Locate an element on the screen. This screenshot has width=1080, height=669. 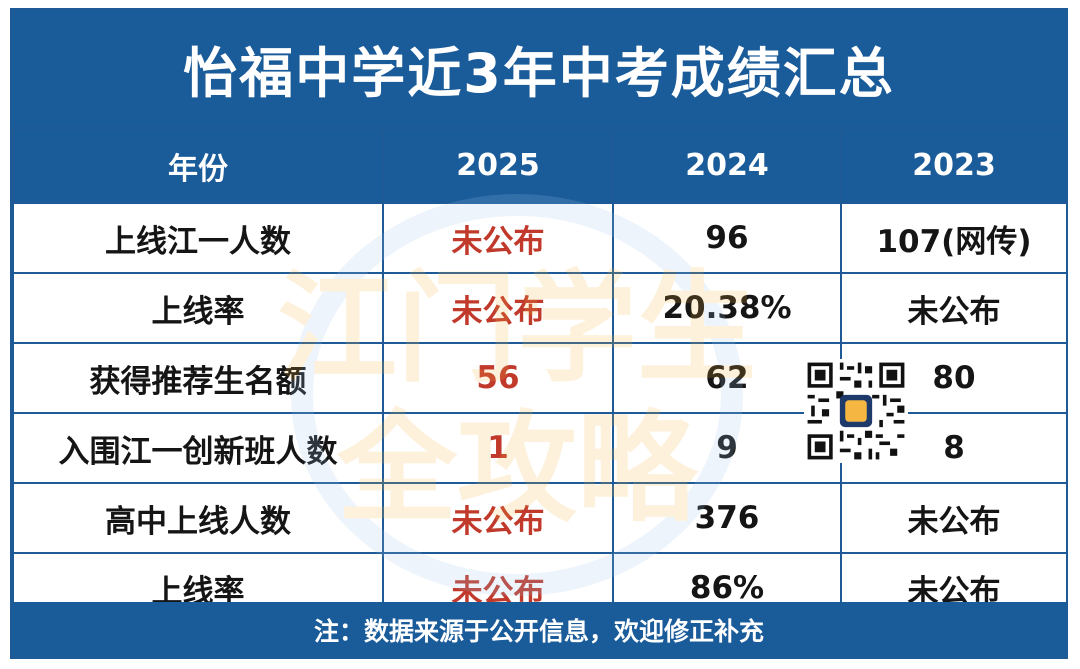
row-label: 获得推荐生名额 is located at coordinates (198, 378).